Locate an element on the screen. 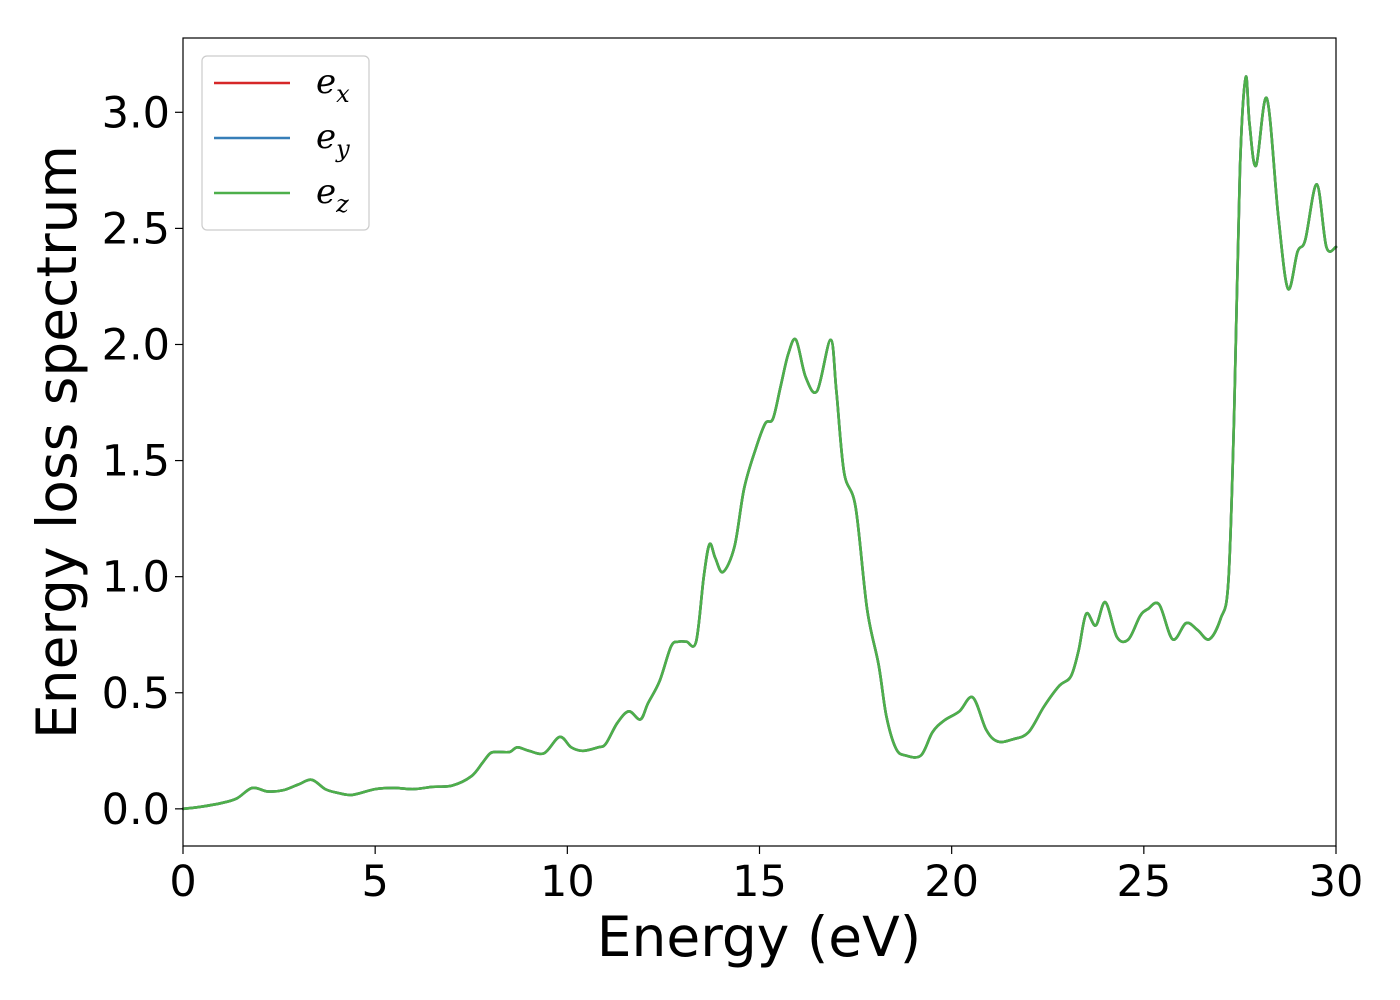 The width and height of the screenshot is (1400, 1000). y-axis-ticks: 0.0 0.5 1.0 1.5 2.0 2.5 3.0 is located at coordinates (142, 461).